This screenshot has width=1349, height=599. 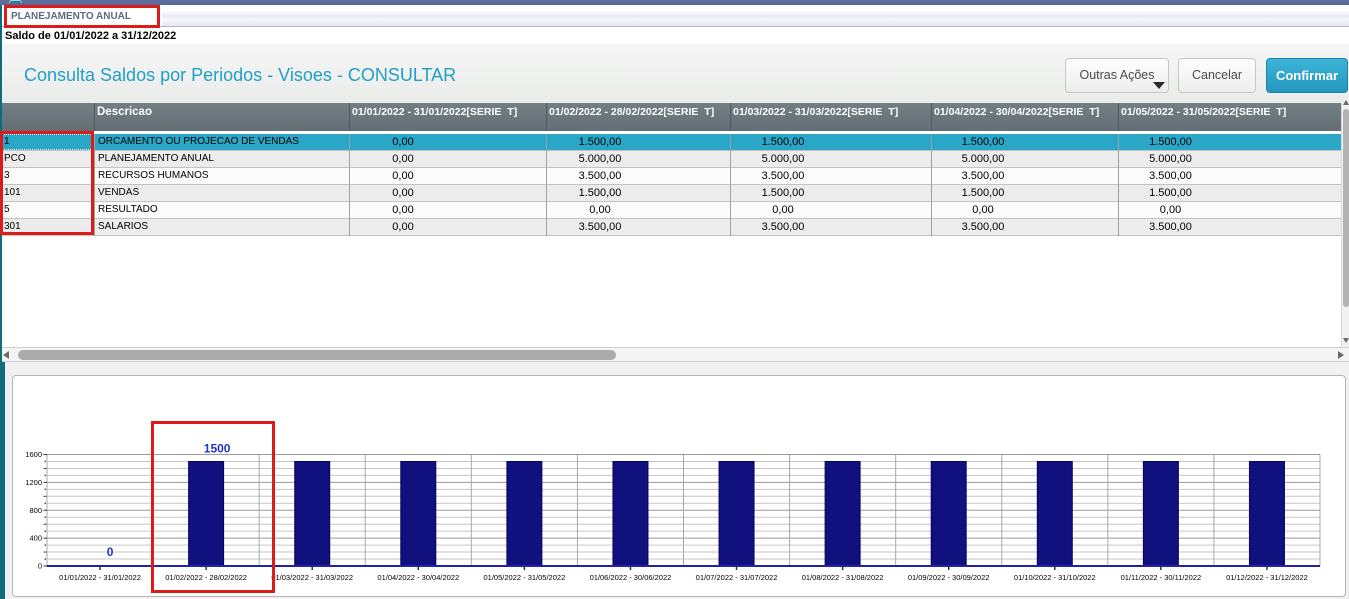 I want to click on svg-text: 01/01/2022 - 31/01/2022, so click(x=100, y=577).